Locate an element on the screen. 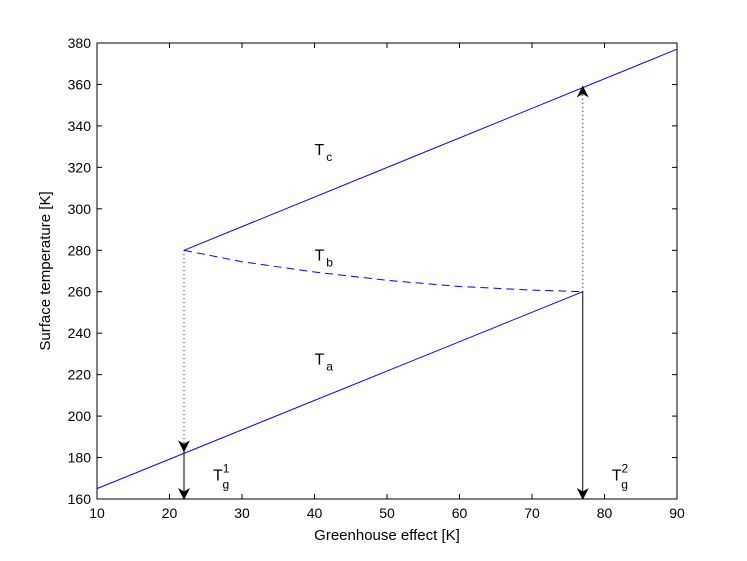 The height and width of the screenshot is (561, 747). series-line-t-b is located at coordinates (383, 271).